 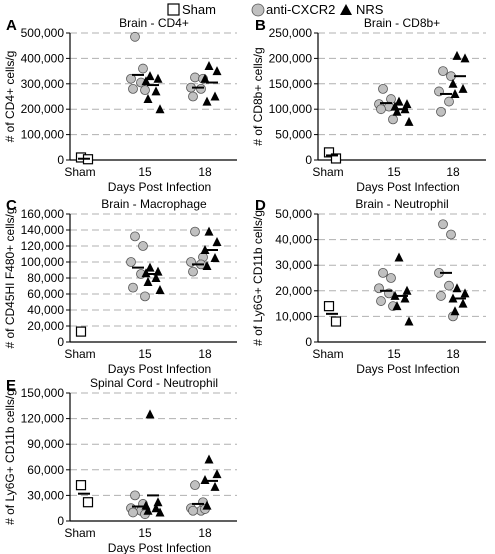 What do you see at coordinates (275, 9) in the screenshot?
I see `legend: Sham anti-CXCR2 NRS` at bounding box center [275, 9].